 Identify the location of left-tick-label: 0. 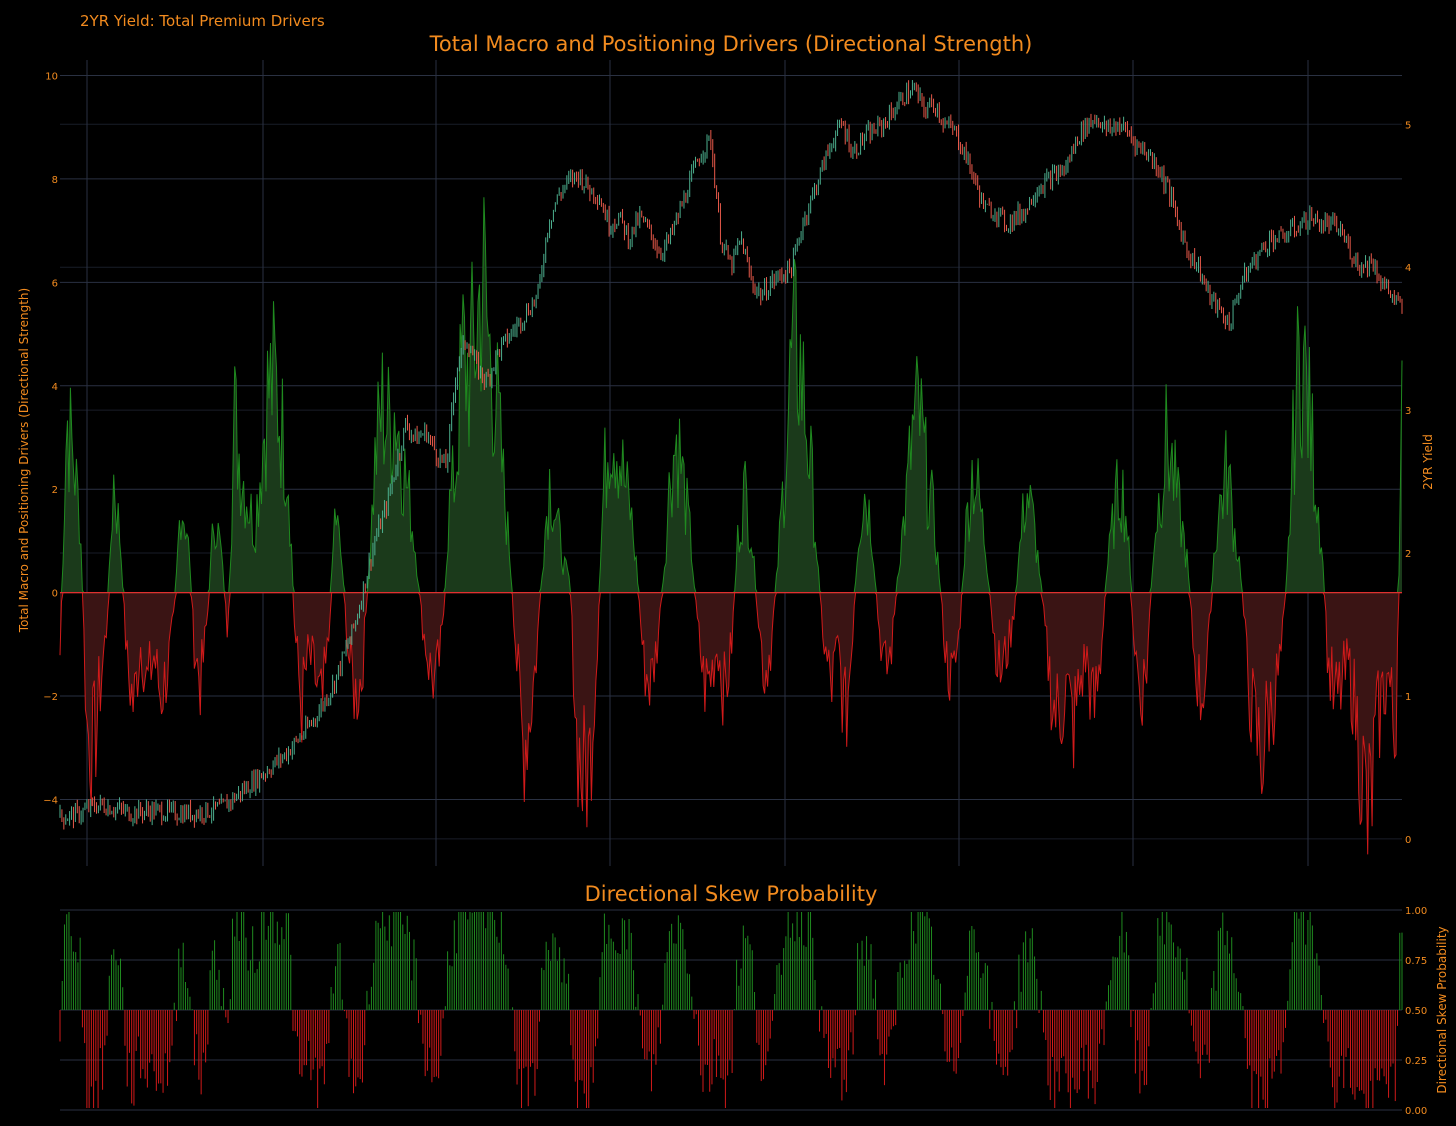
(55, 594).